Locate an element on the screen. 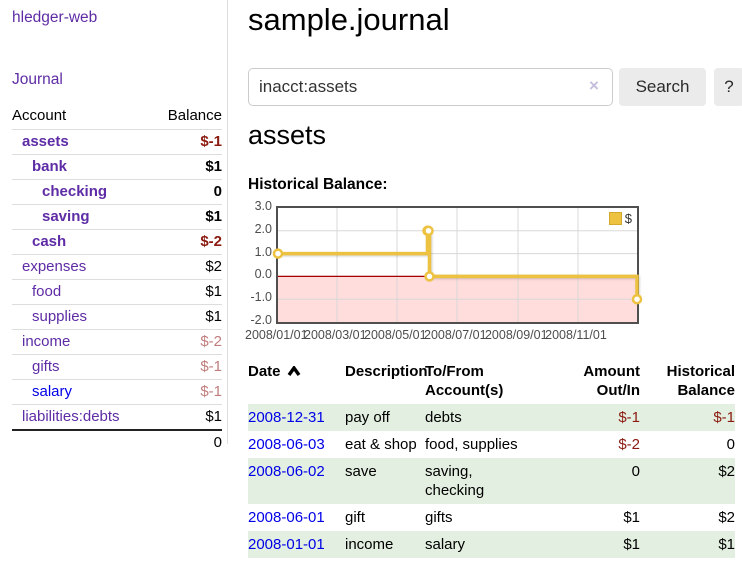  transaction-date-cell: 2008-06-03 is located at coordinates (296, 444).